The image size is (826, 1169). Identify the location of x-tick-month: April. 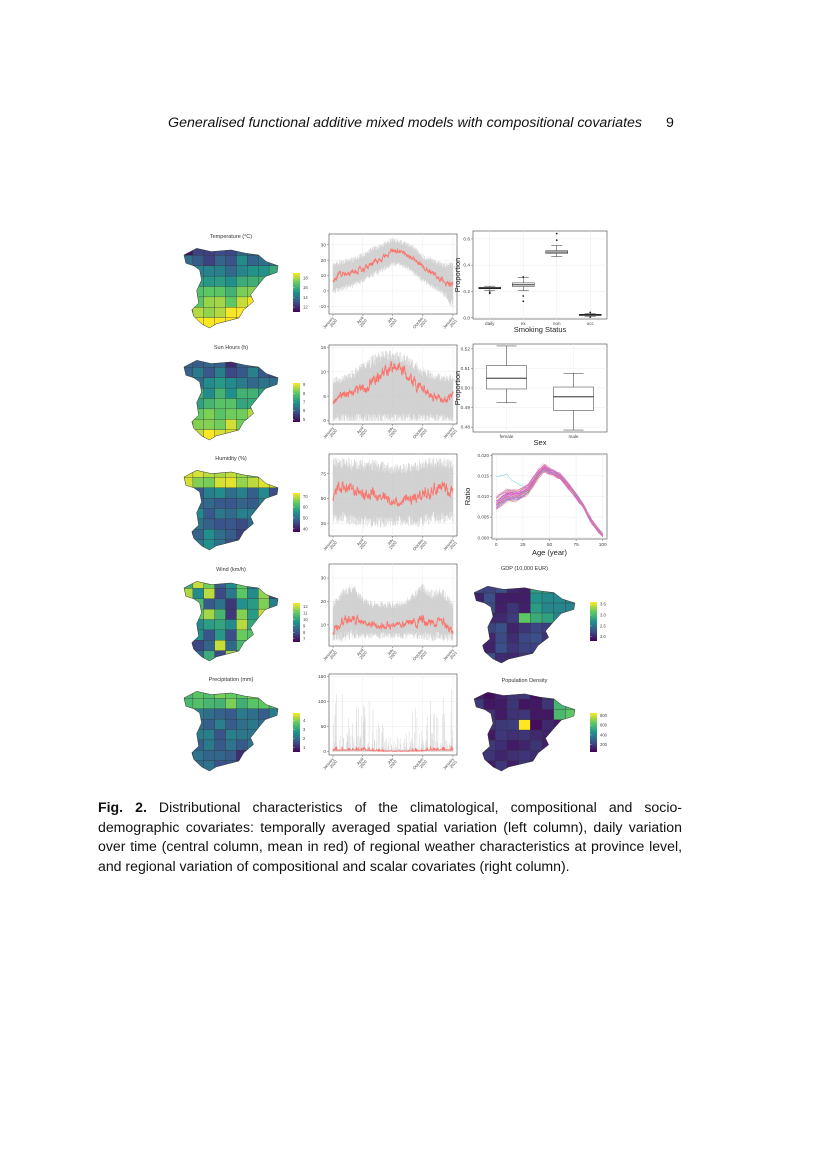
(360, 319).